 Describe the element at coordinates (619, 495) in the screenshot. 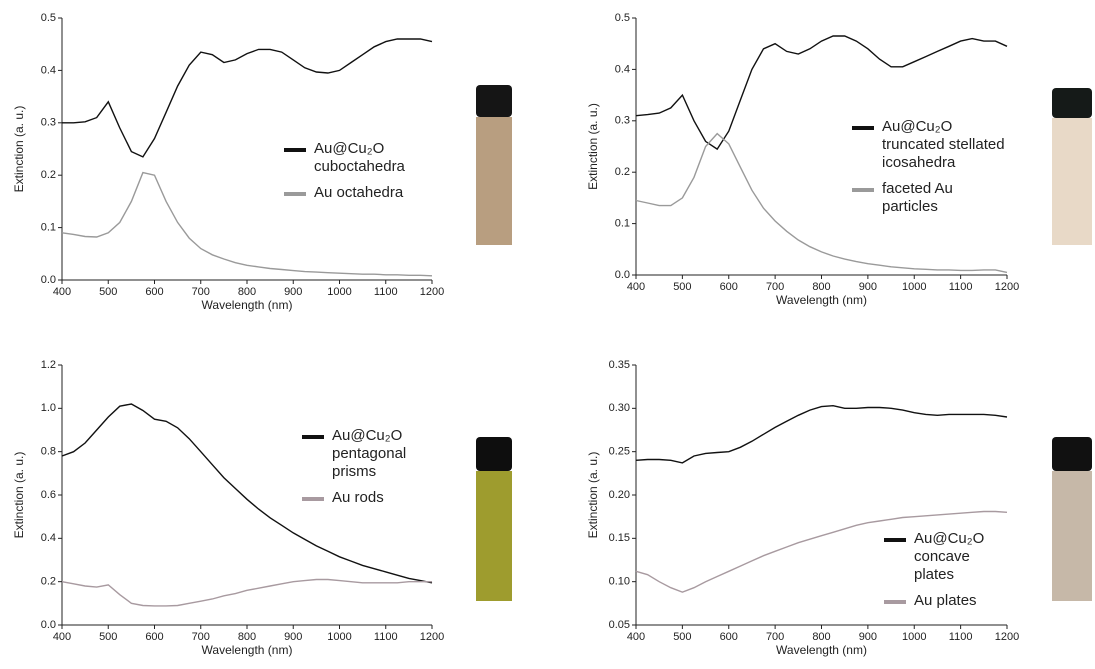

I see `y-tick-label: 0.20` at that location.